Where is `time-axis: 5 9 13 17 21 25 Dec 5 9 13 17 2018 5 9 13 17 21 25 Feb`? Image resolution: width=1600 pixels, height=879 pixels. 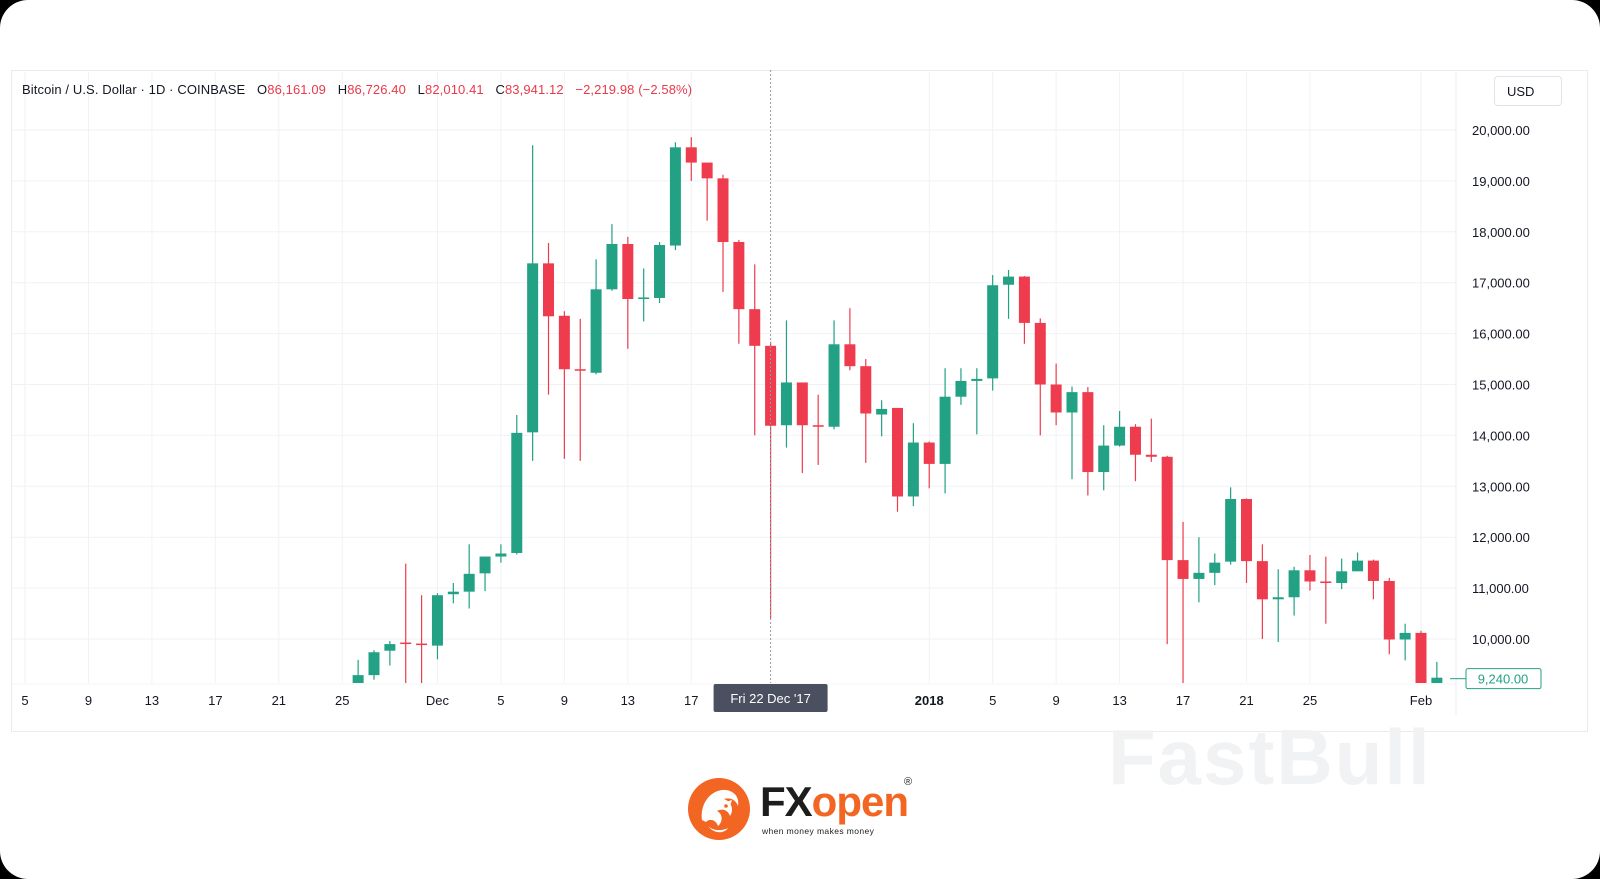 time-axis: 5 9 13 17 21 25 Dec 5 9 13 17 2018 5 9 13 17 21 25 Feb is located at coordinates (726, 700).